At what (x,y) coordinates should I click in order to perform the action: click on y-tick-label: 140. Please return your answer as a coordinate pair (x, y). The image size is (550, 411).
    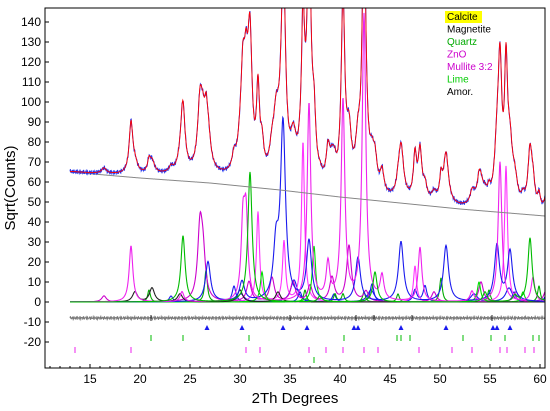
    Looking at the image, I should click on (31, 22).